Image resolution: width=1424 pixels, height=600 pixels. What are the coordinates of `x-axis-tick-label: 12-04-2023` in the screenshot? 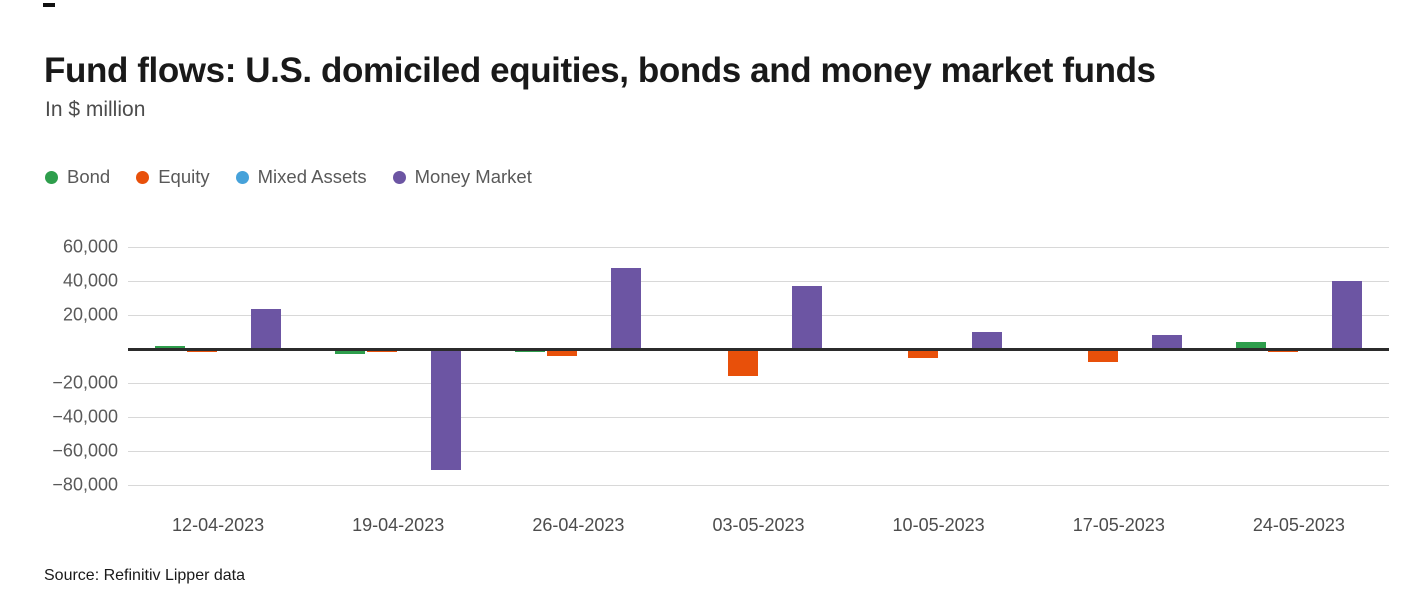 It's located at (218, 525).